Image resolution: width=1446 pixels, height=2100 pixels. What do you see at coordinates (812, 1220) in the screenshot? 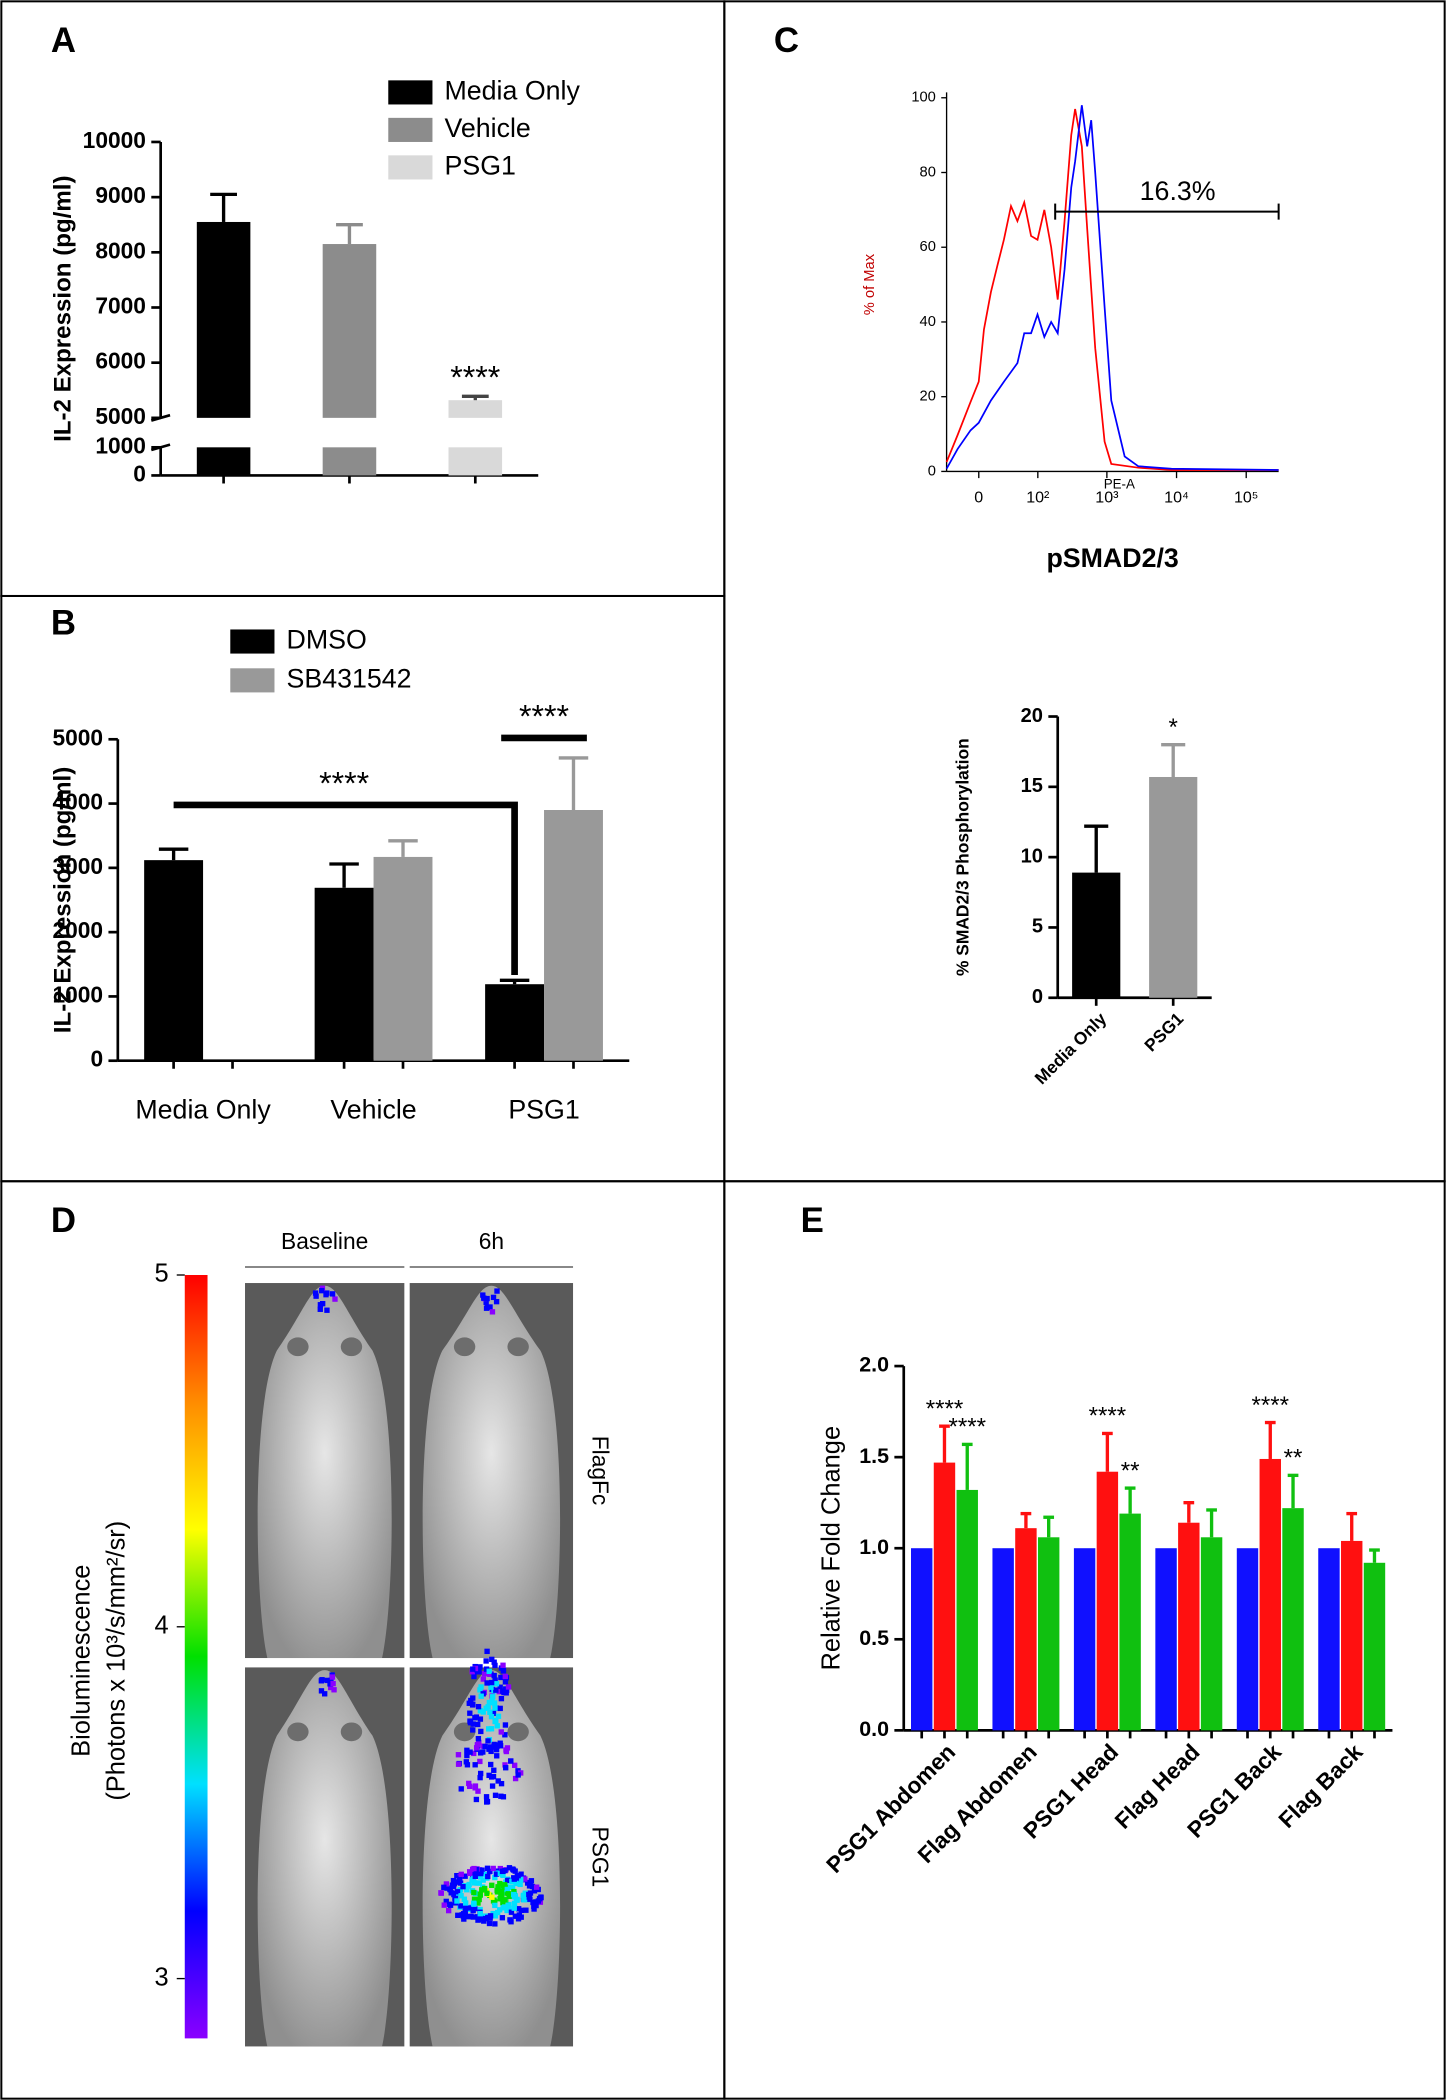
I see `panel-letter: E` at bounding box center [812, 1220].